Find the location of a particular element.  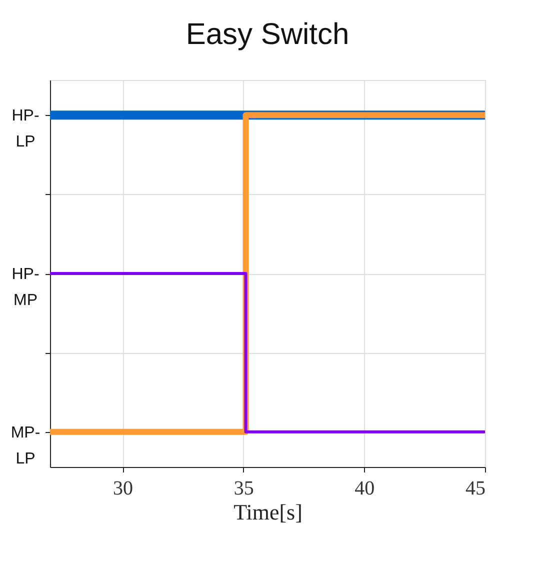

x-tick-label: 30 is located at coordinates (123, 489).